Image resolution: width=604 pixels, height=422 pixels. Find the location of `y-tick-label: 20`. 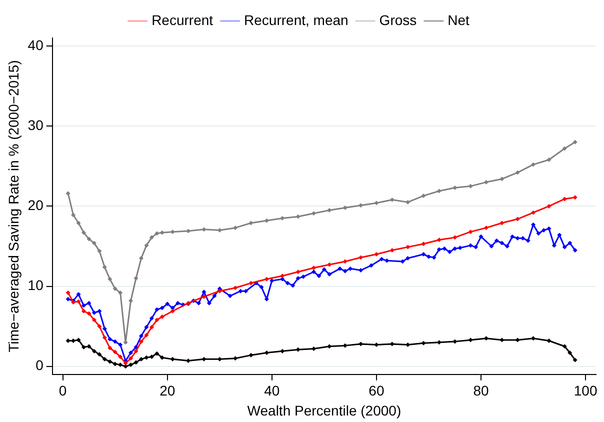

y-tick-label: 20 is located at coordinates (36, 205).